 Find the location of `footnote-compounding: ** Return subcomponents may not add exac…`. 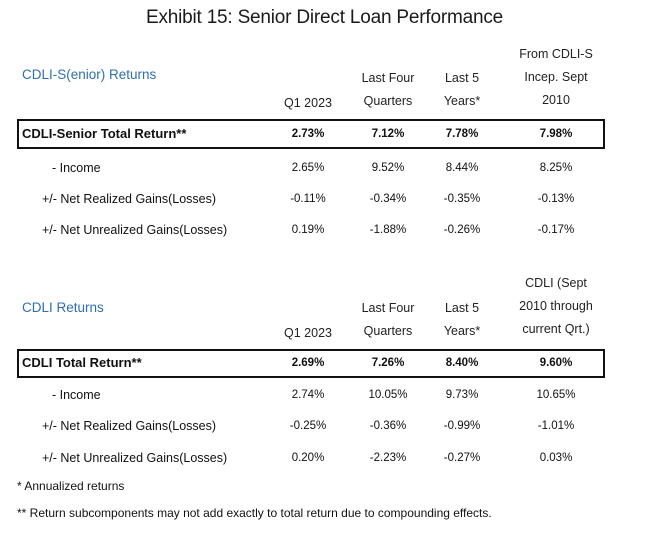

footnote-compounding: ** Return subcomponents may not add exac… is located at coordinates (254, 513).